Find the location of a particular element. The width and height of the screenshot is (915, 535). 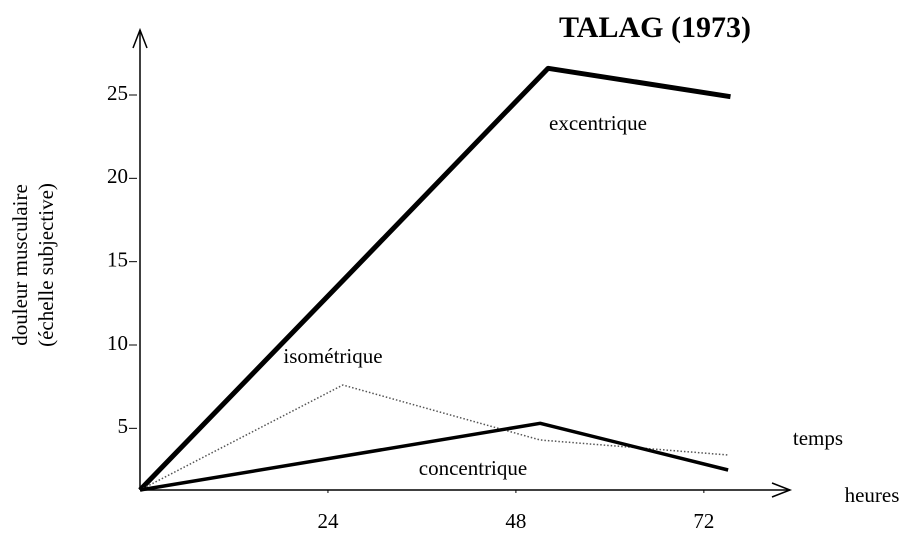

chart-title: TALAG (1973) is located at coordinates (655, 27).